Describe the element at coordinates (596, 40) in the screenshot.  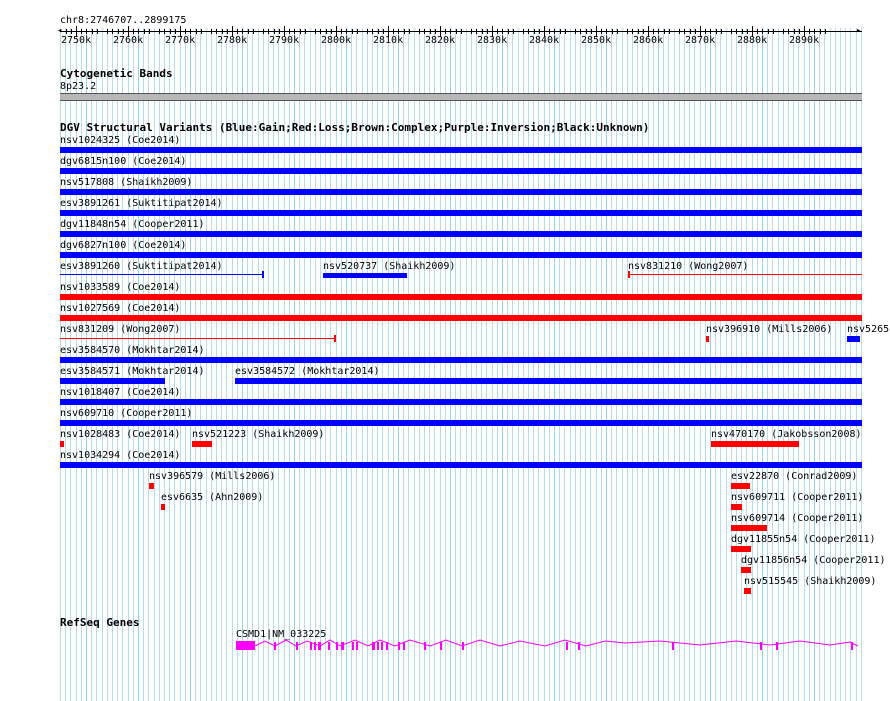
I see `ruler-tick-label: 2850k` at that location.